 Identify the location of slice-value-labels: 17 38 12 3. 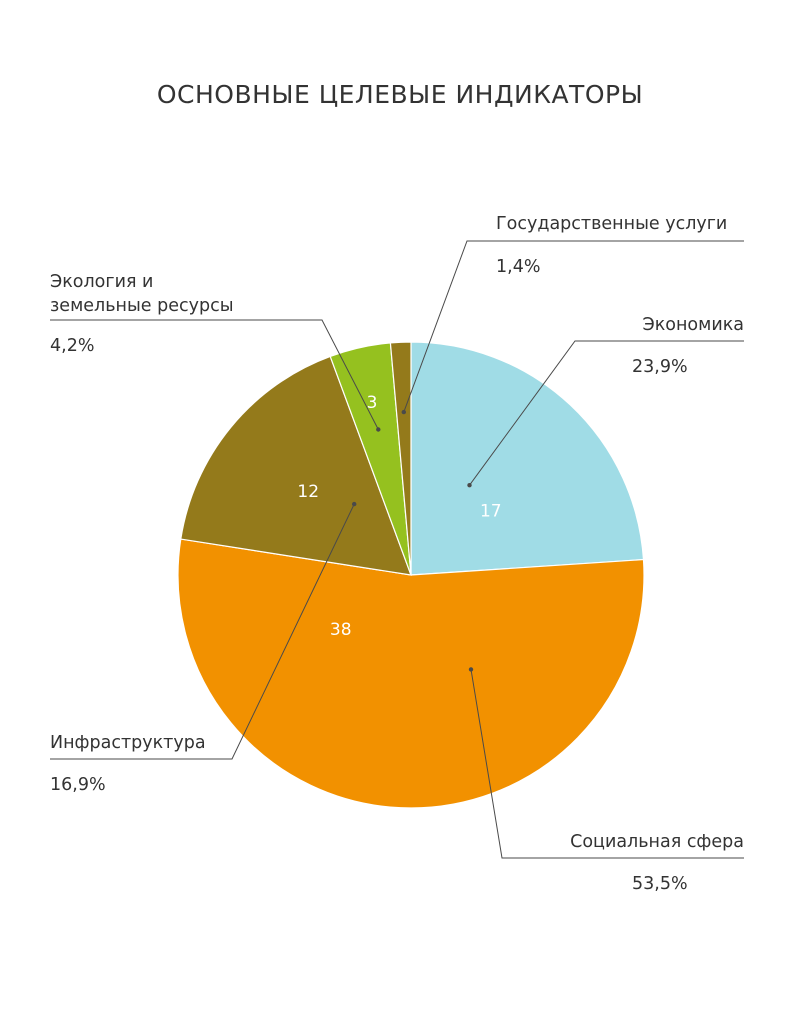
(399, 516).